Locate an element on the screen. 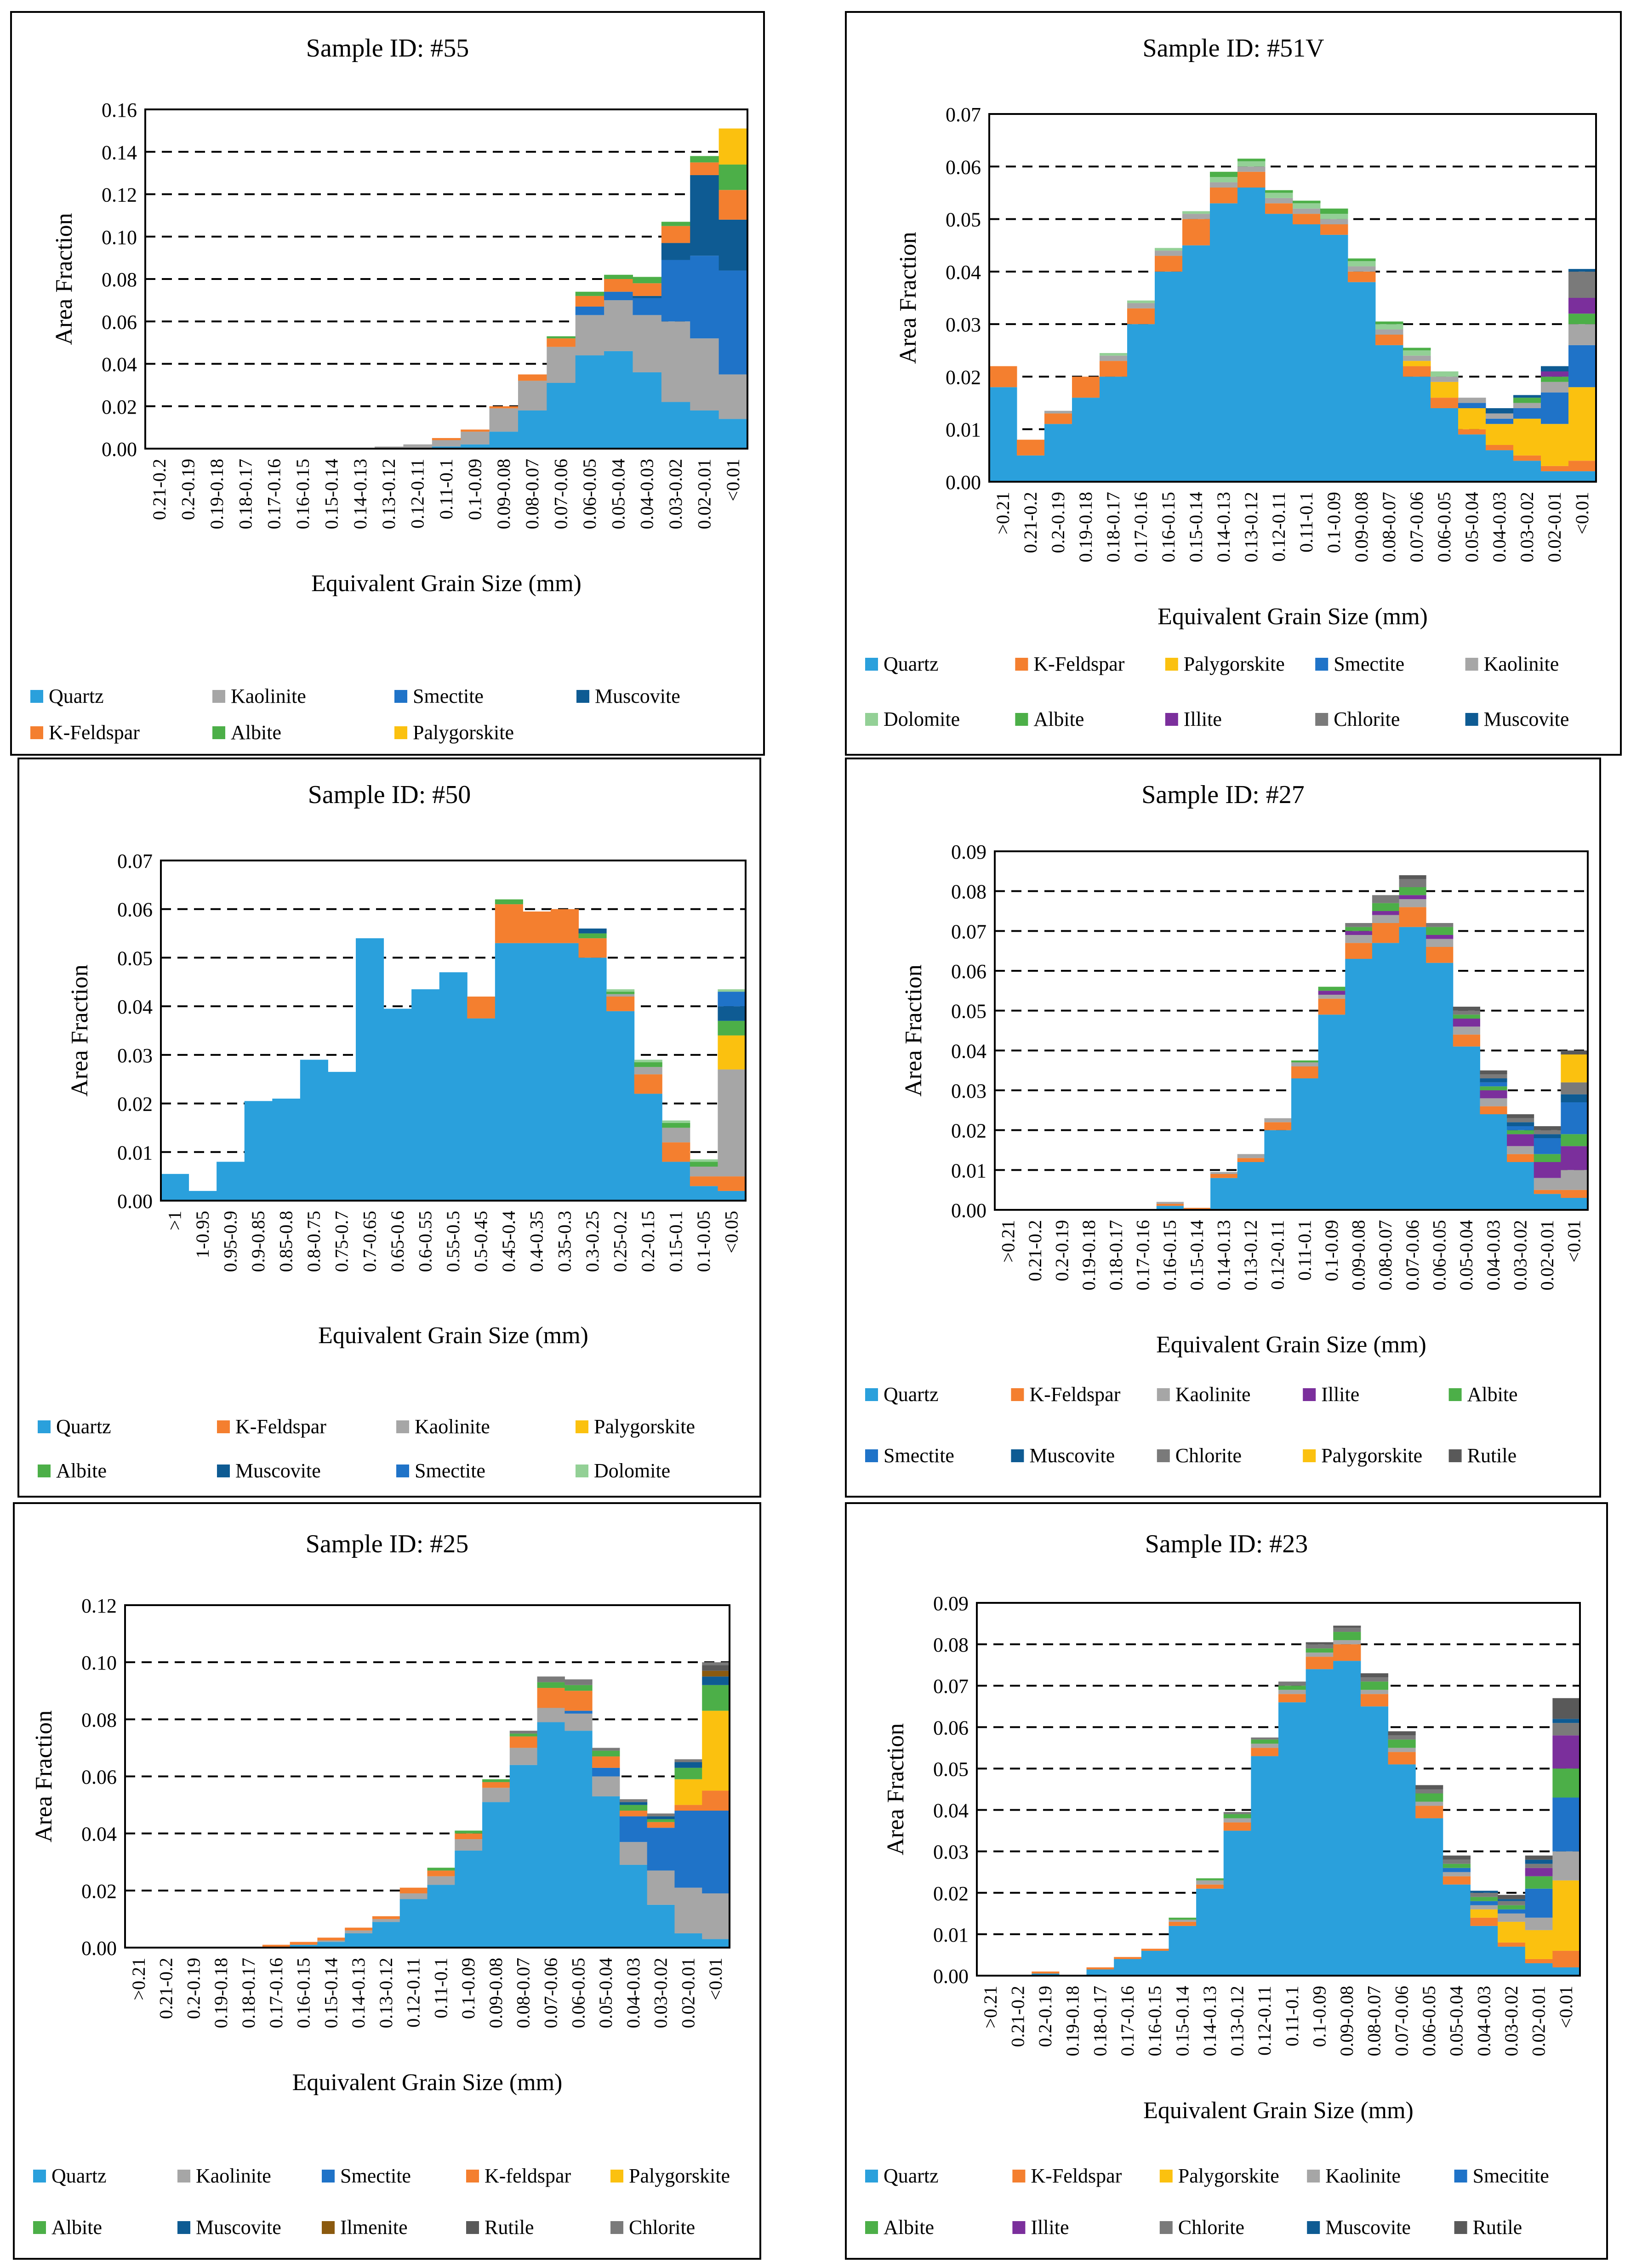  legend-swatch-muscovite is located at coordinates (183, 2227).